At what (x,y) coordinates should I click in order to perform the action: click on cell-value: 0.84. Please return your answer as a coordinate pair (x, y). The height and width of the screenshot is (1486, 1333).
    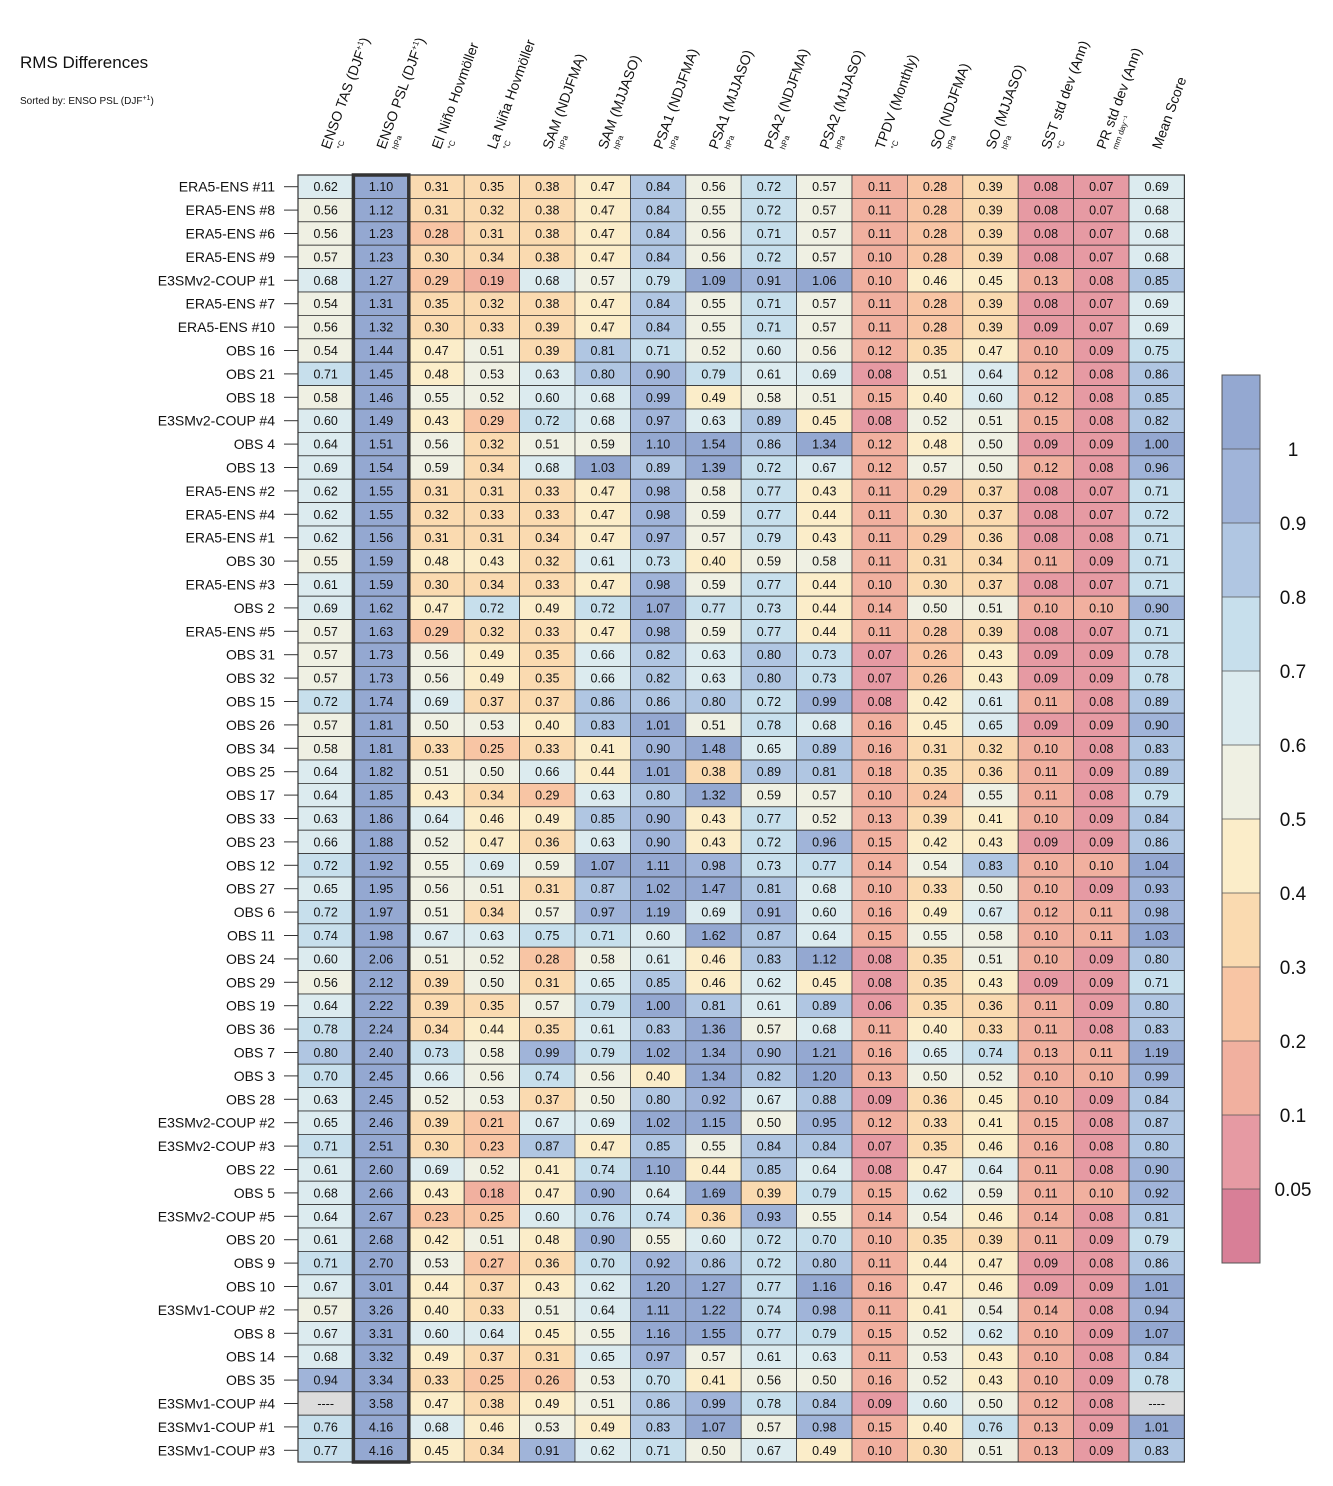
    Looking at the image, I should click on (824, 1147).